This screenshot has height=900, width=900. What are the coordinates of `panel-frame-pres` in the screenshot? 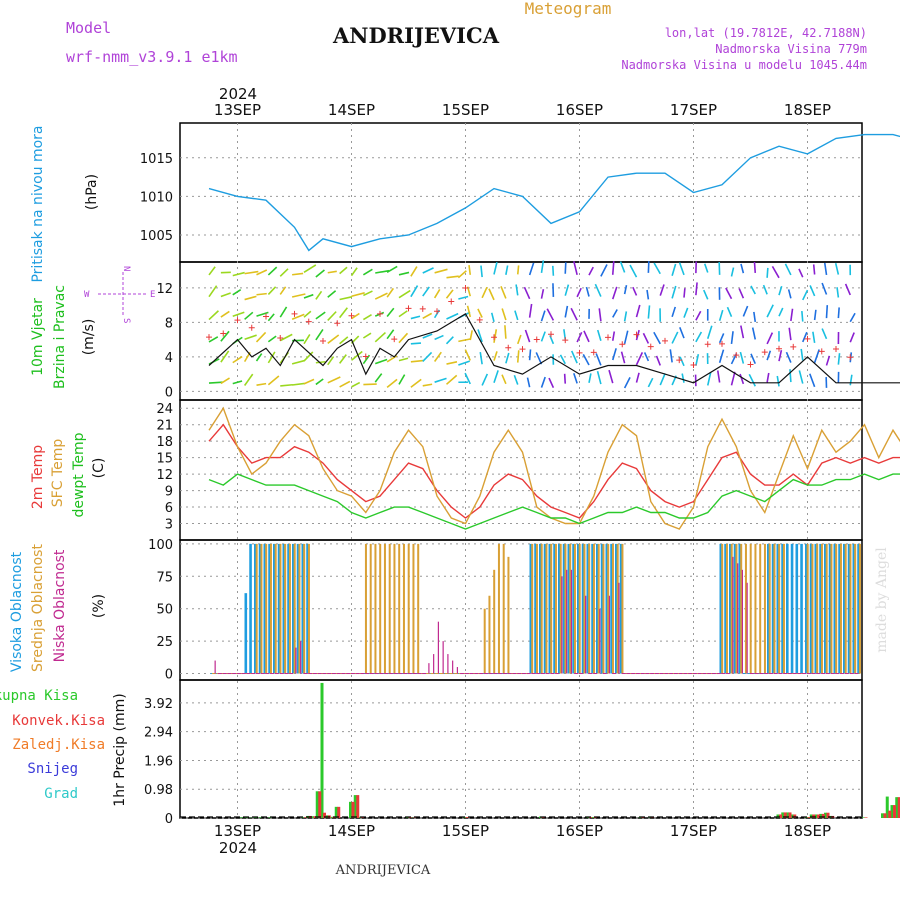 It's located at (521, 192).